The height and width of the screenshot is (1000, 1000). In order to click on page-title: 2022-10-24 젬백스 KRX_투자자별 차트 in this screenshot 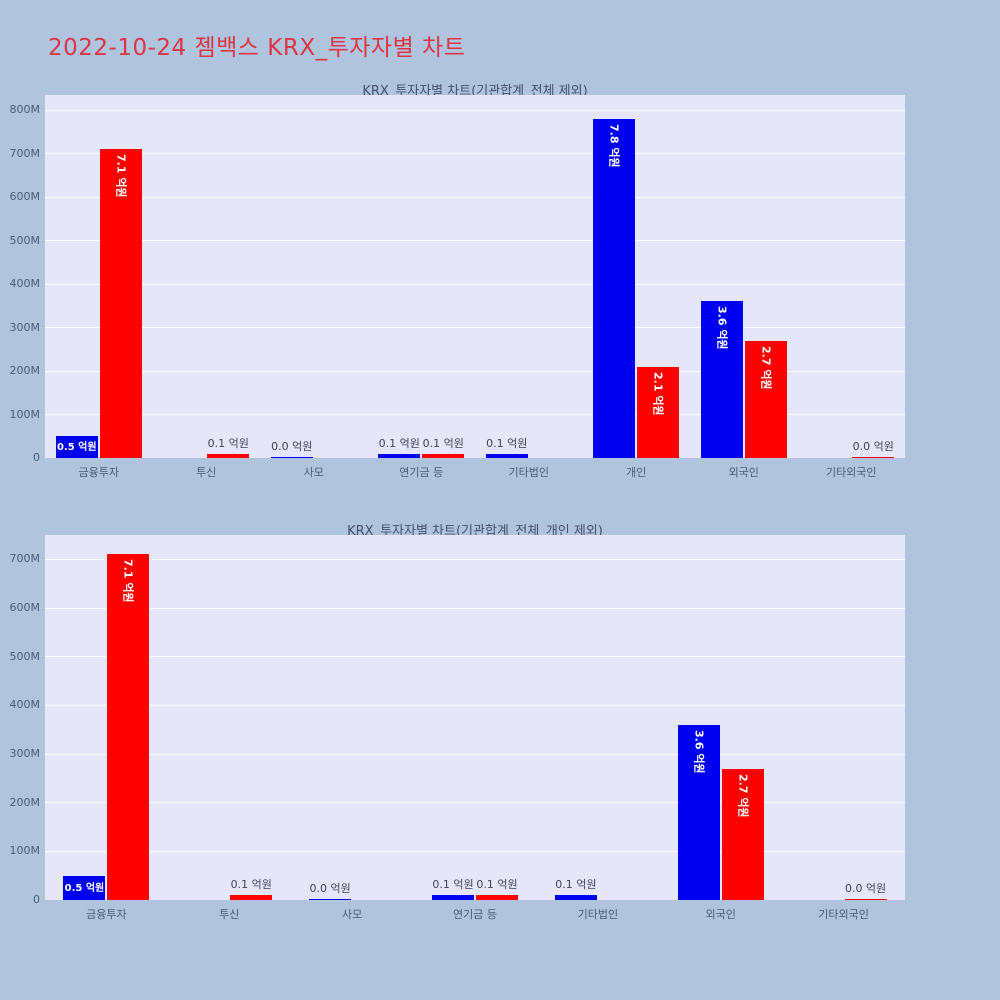, I will do `click(257, 48)`.